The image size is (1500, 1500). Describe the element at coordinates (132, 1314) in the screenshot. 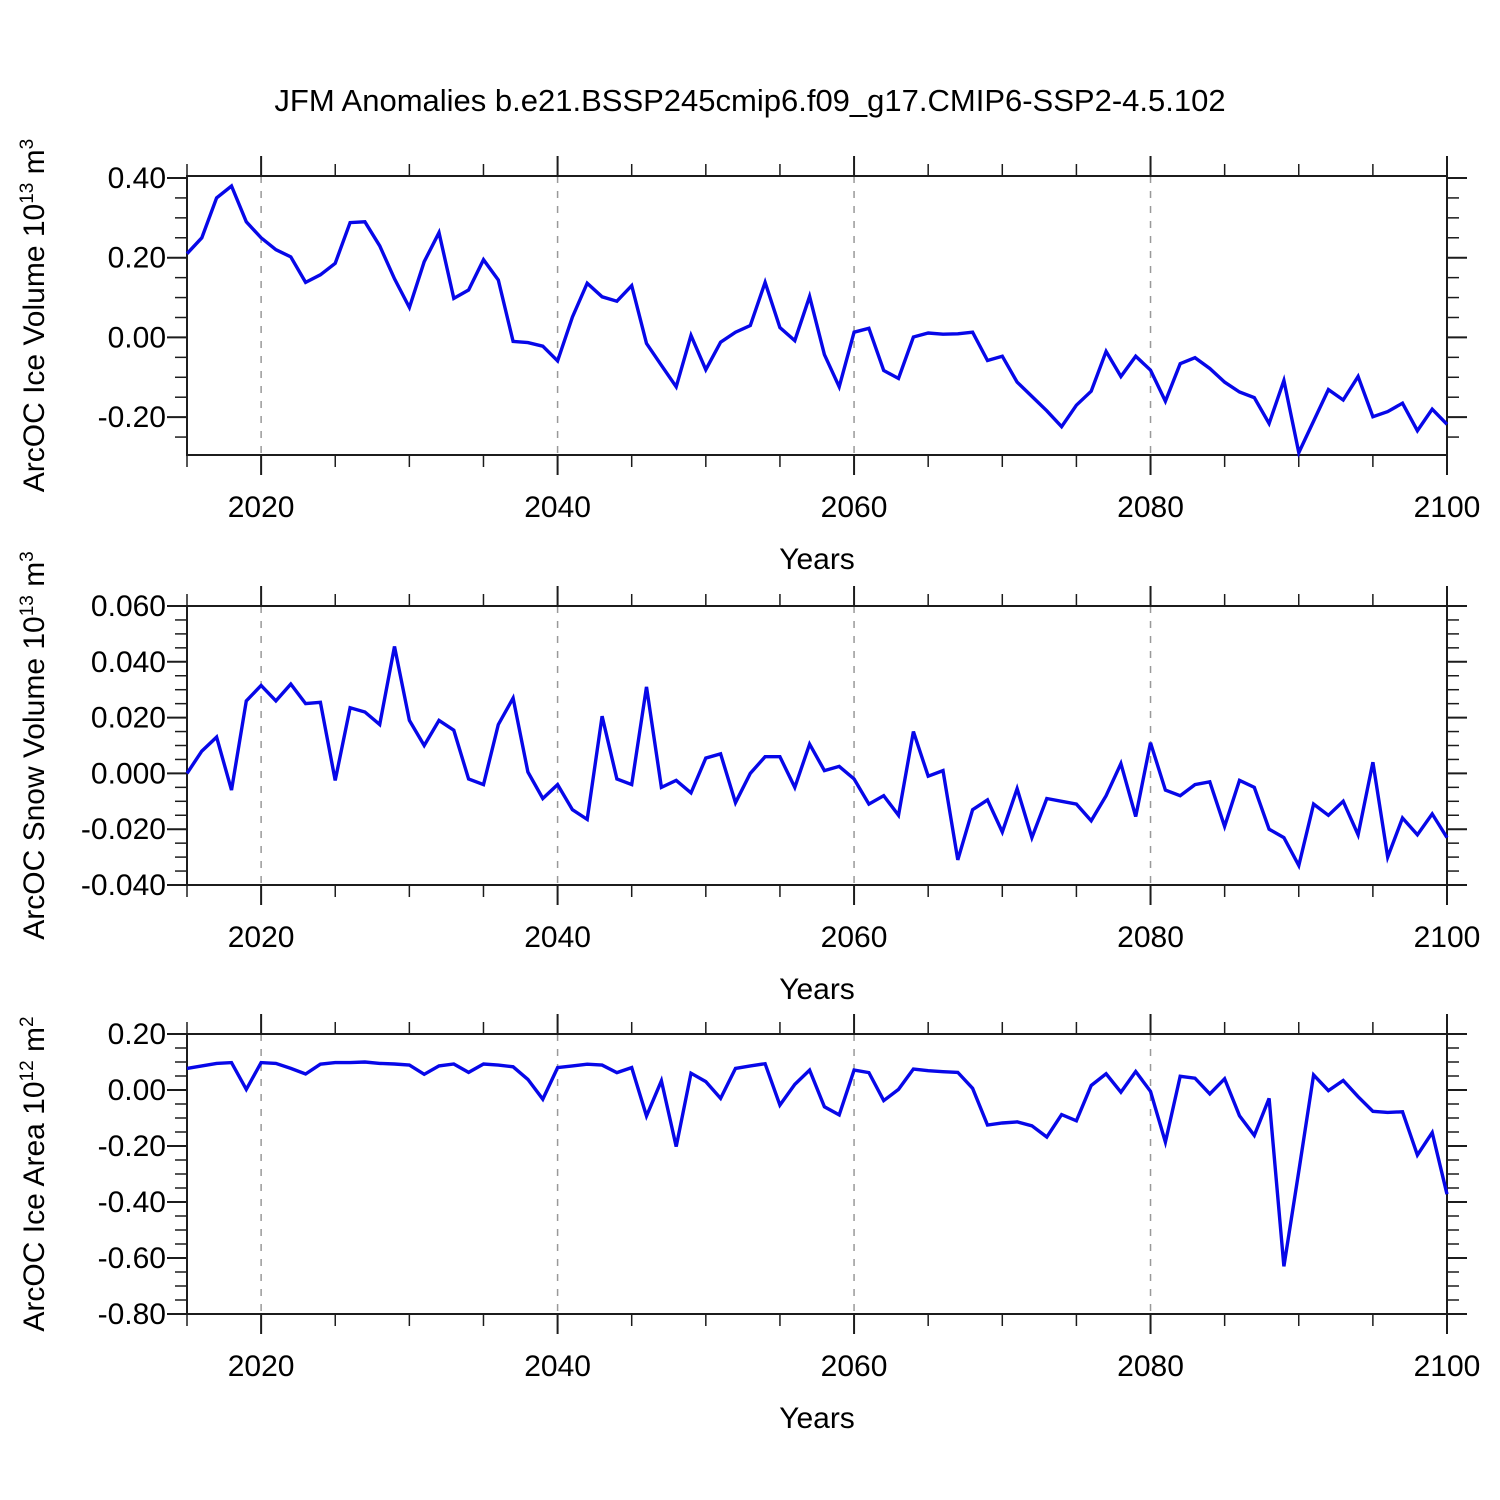

I see `y-tick-label: -0.80` at that location.